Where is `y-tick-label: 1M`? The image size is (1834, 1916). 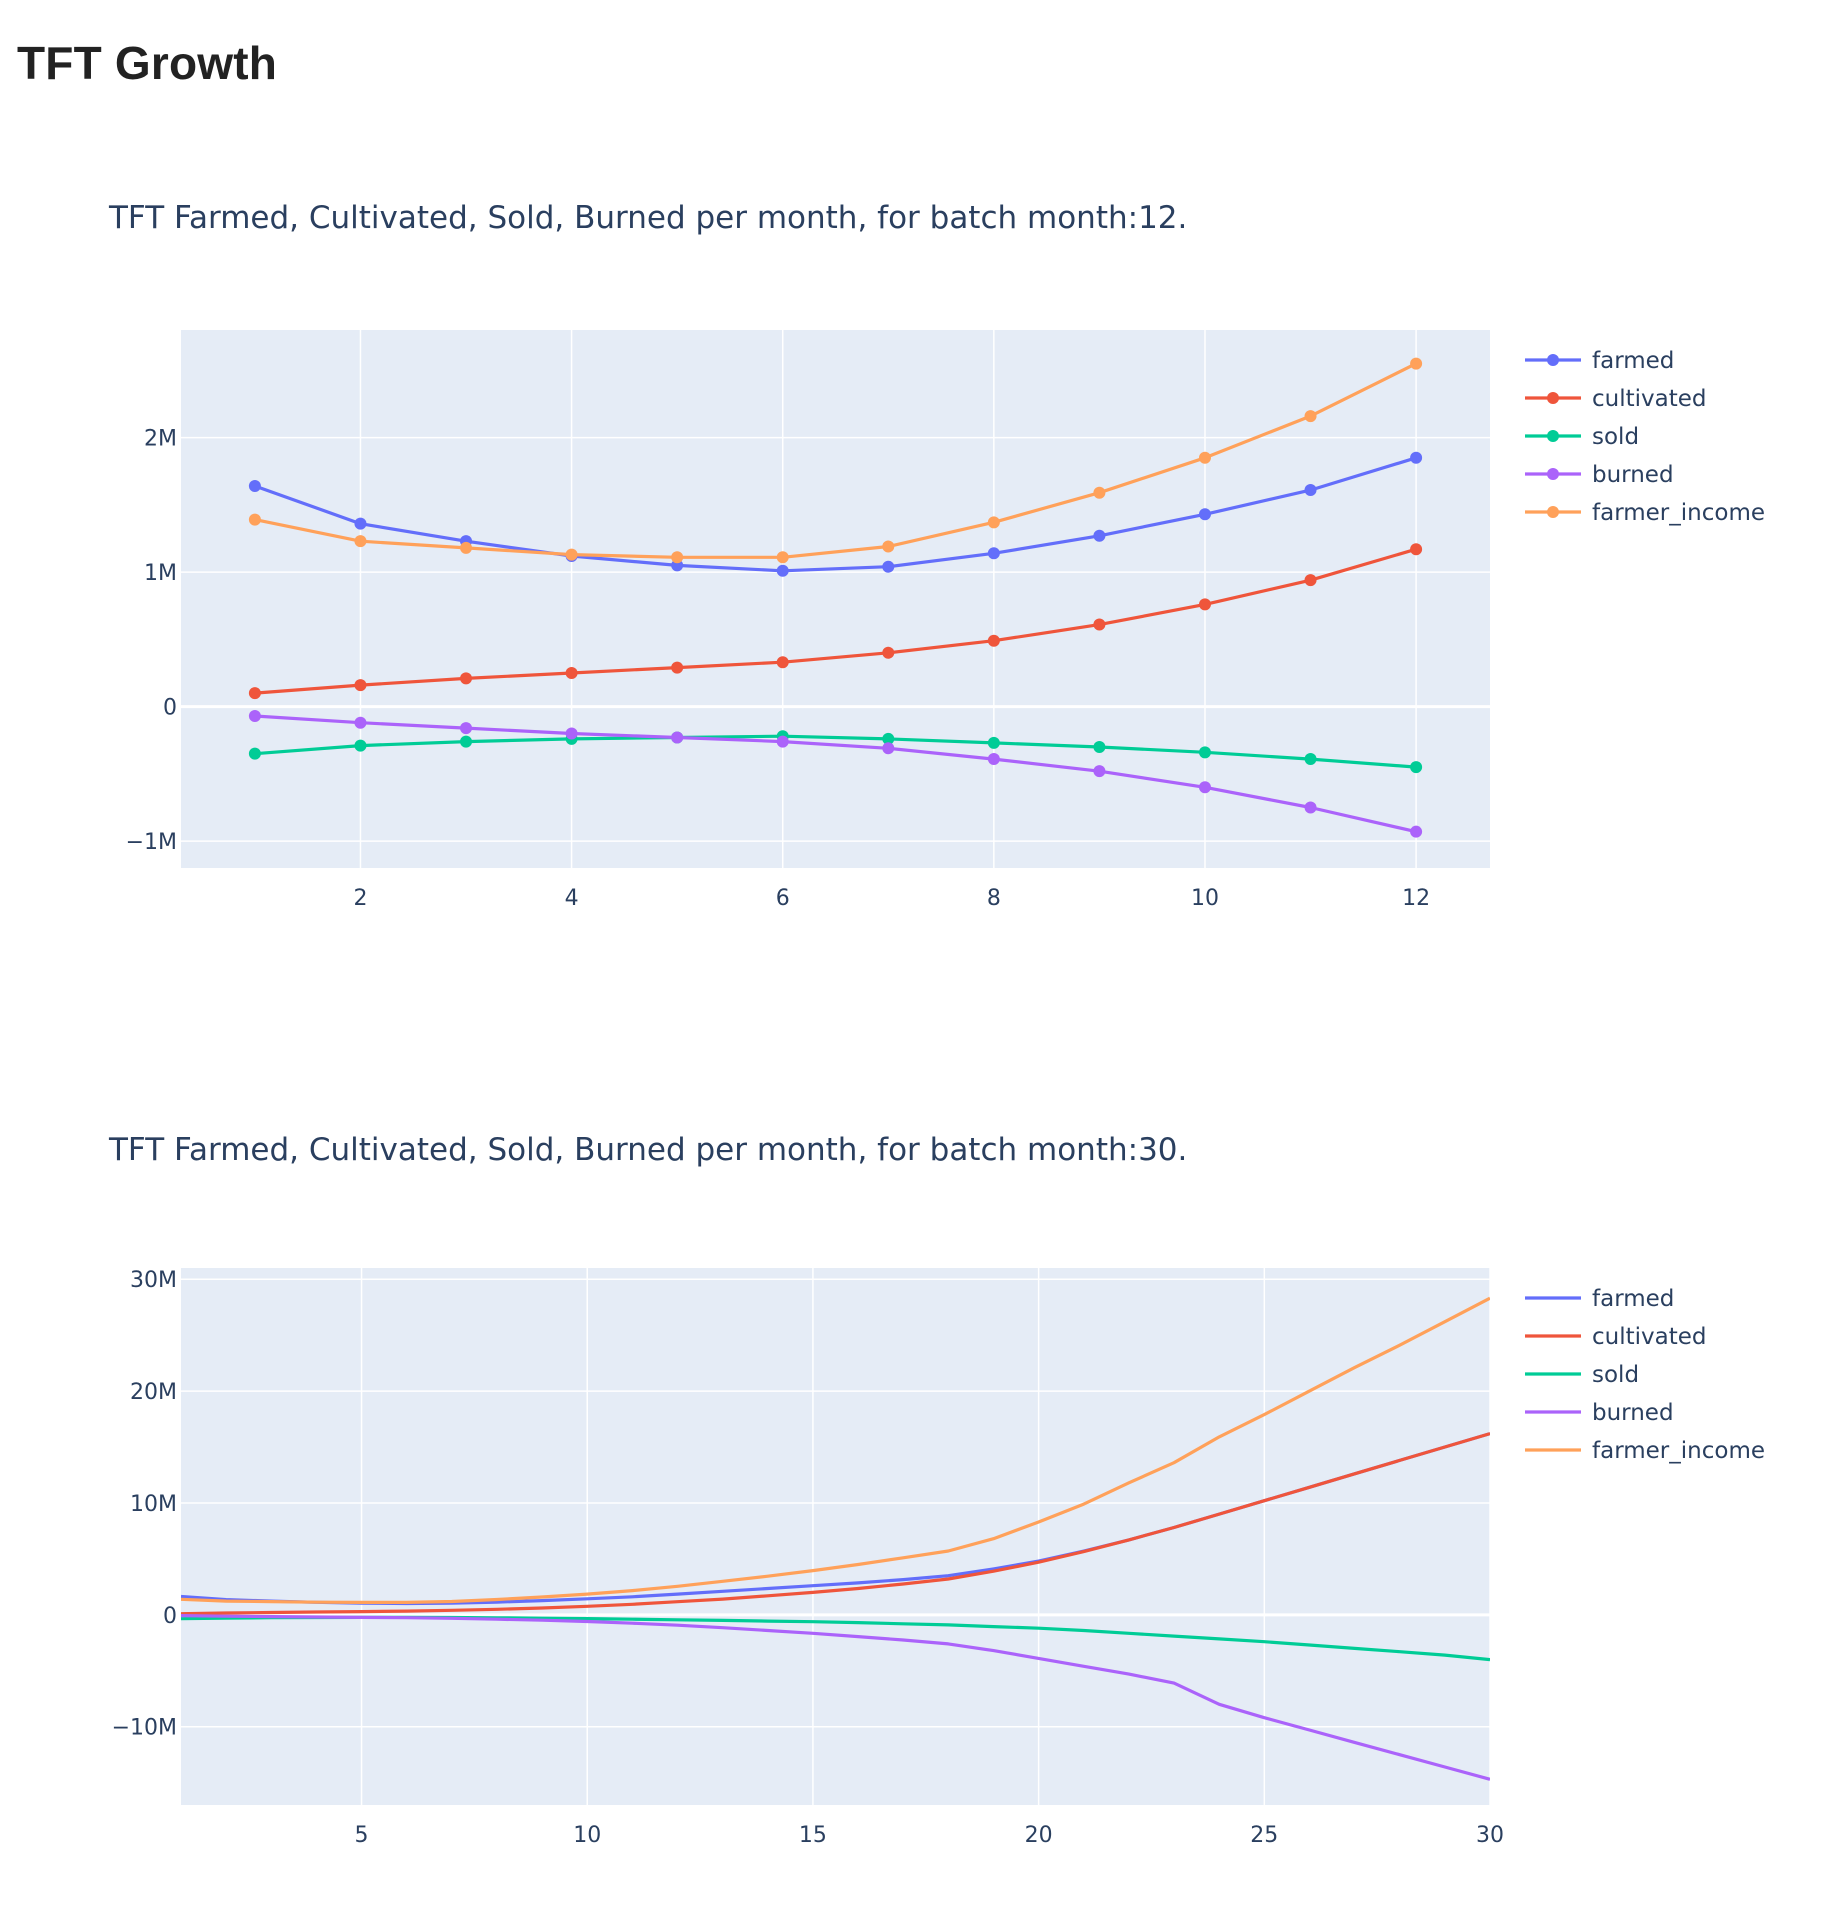
y-tick-label: 1M is located at coordinates (160, 573).